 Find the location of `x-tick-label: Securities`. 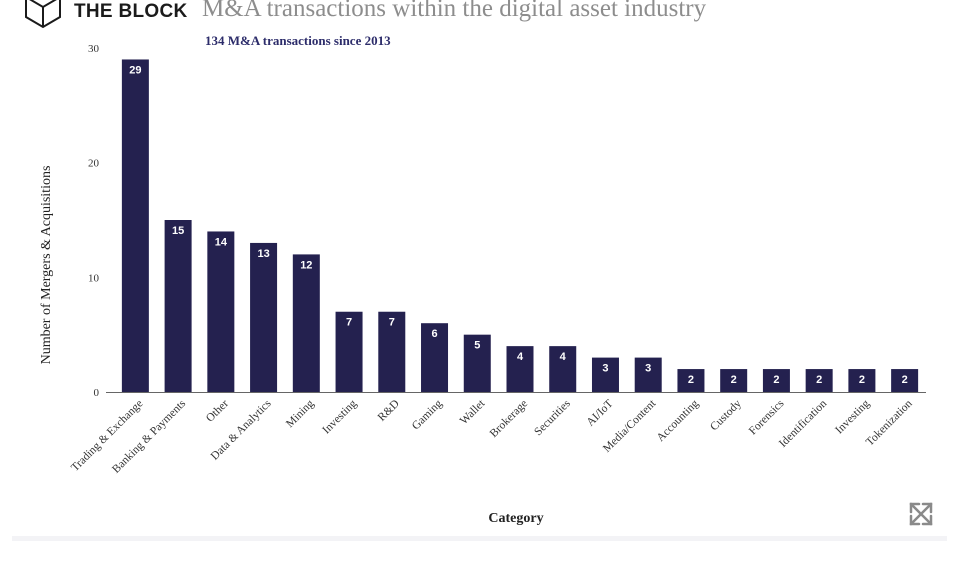

x-tick-label: Securities is located at coordinates (552, 417).